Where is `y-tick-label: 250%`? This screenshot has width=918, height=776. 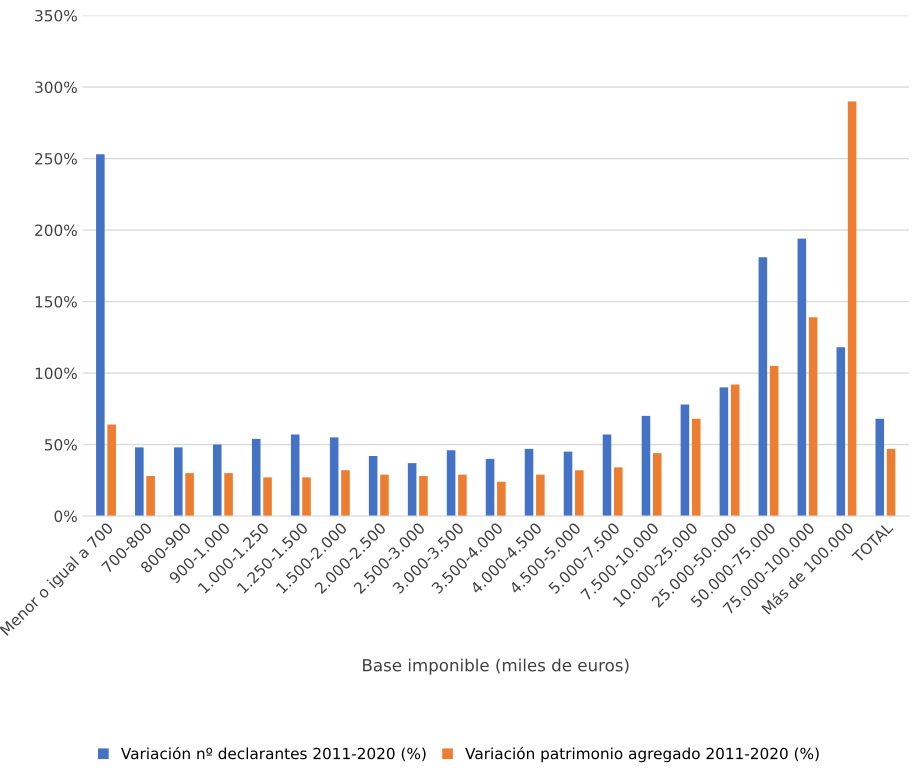 y-tick-label: 250% is located at coordinates (56, 158).